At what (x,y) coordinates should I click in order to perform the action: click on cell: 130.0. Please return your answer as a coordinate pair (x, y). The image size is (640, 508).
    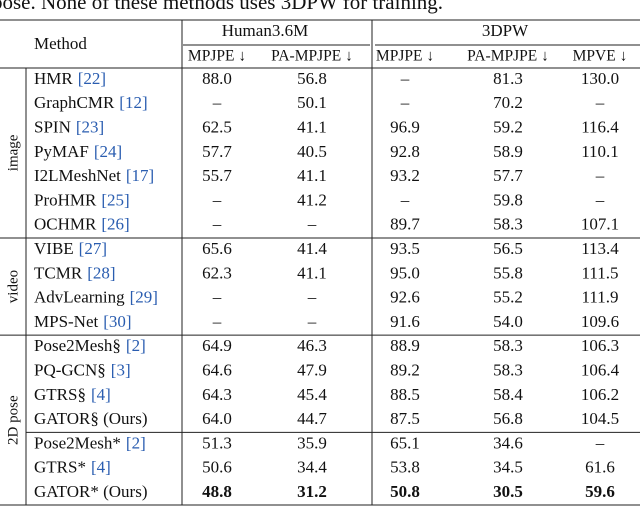
    Looking at the image, I should click on (600, 78).